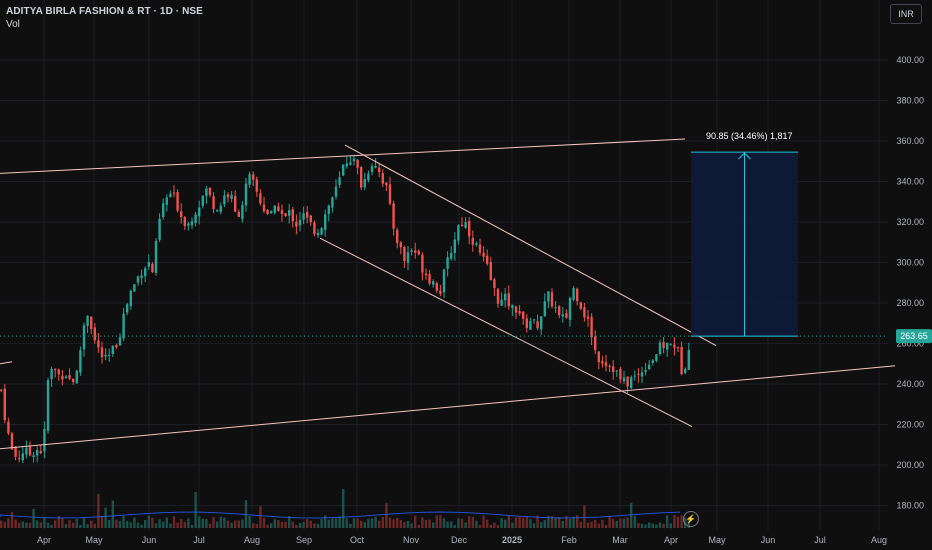 The width and height of the screenshot is (932, 550). Describe the element at coordinates (94, 540) in the screenshot. I see `x-tick-label: May` at that location.